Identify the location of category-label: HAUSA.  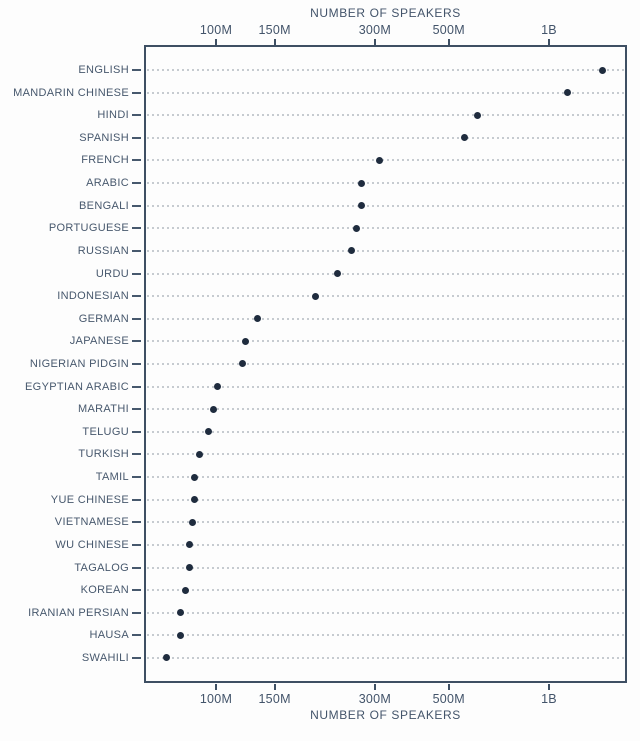
(109, 635).